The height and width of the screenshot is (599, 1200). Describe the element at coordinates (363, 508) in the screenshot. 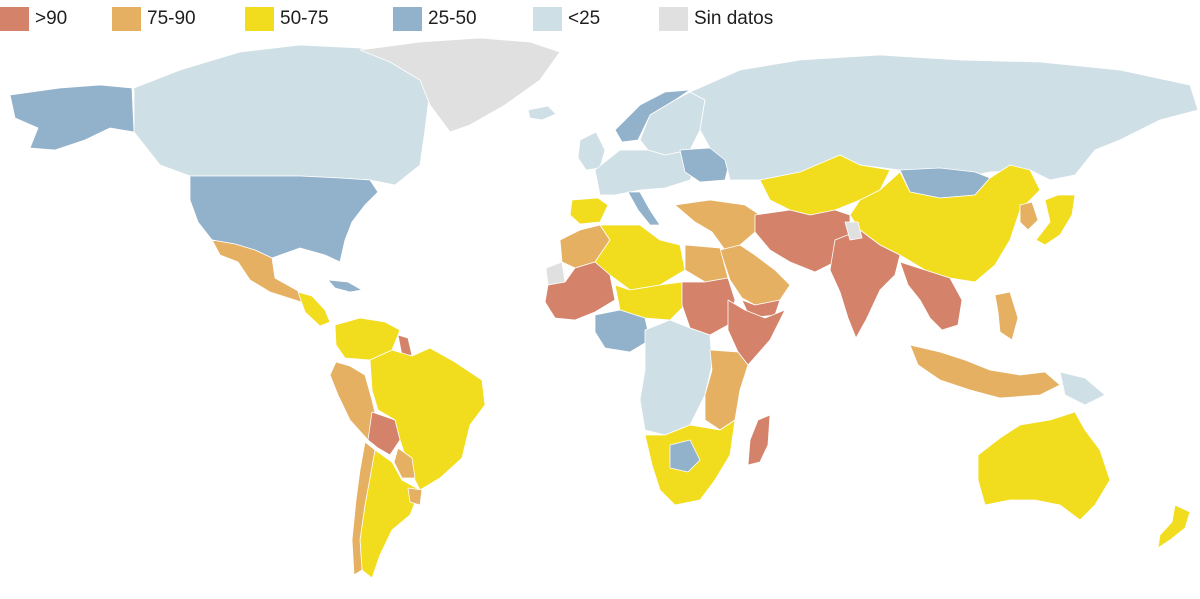

I see `region-chile` at that location.